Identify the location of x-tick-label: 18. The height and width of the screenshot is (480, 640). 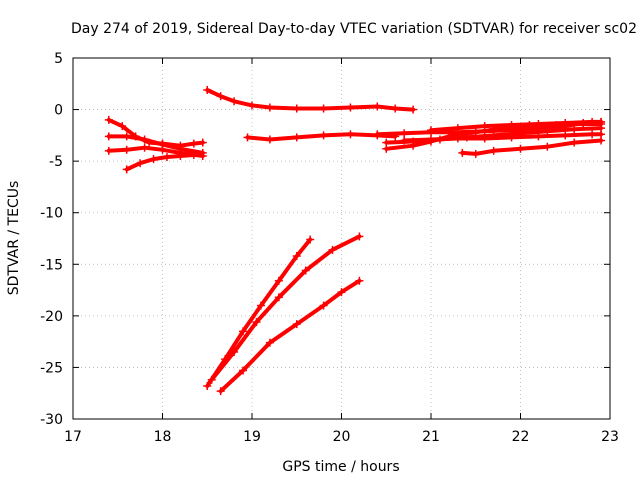
(163, 437).